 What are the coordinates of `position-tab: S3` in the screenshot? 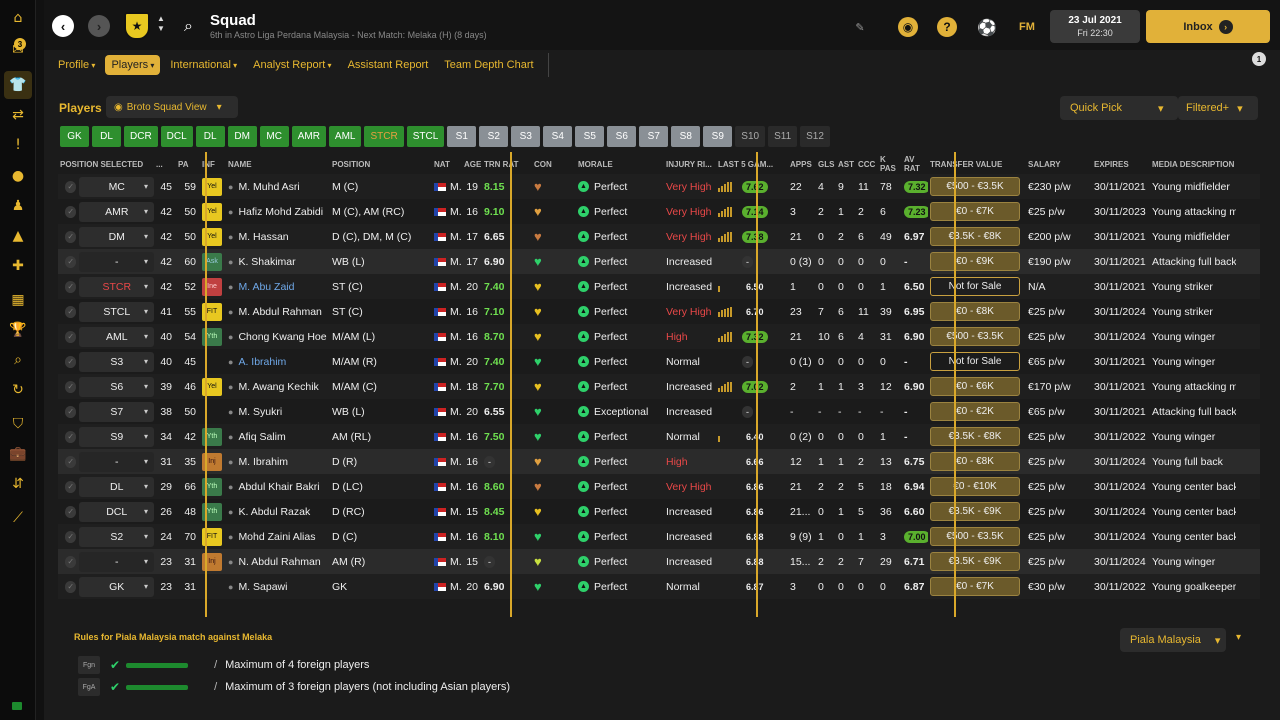 It's located at (526, 136).